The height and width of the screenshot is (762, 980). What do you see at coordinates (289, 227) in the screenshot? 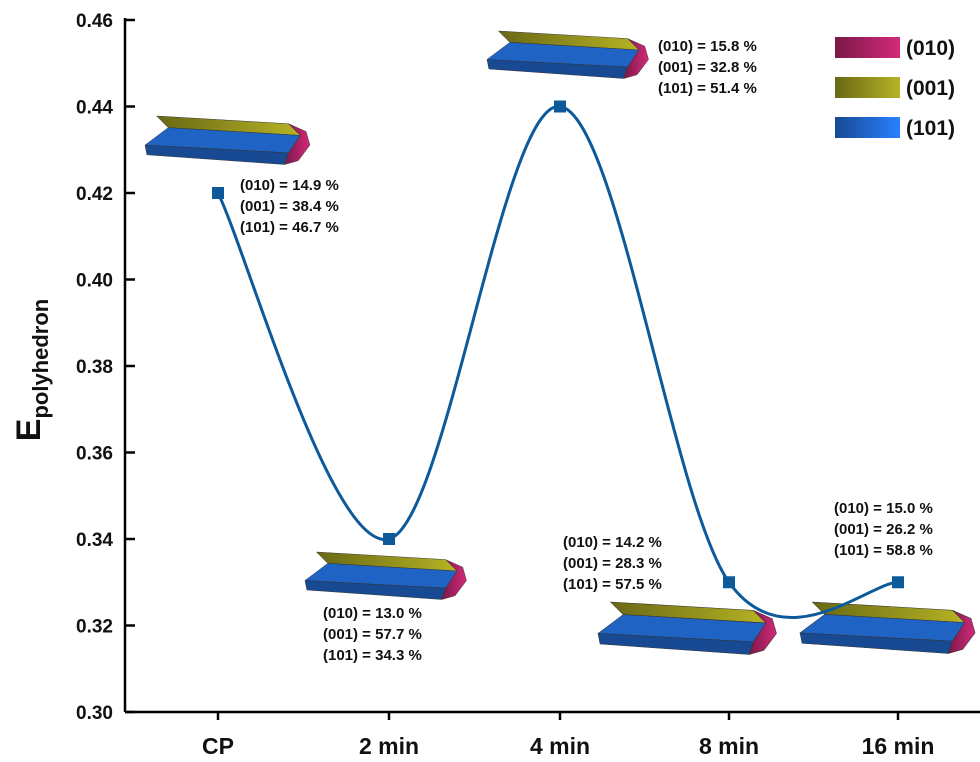
I see `annotation: (101) = 46.7 %` at bounding box center [289, 227].